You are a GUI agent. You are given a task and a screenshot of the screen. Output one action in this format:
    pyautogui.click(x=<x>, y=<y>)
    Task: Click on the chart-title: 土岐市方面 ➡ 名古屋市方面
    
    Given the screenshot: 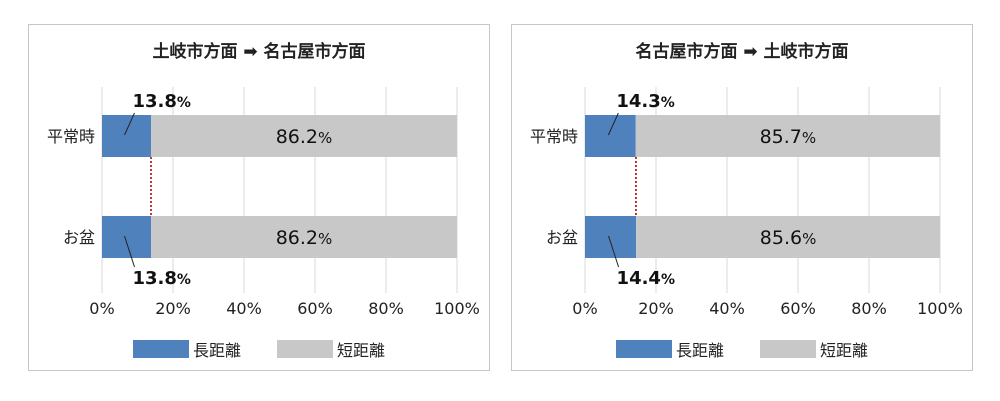 What is the action you would take?
    pyautogui.click(x=259, y=52)
    